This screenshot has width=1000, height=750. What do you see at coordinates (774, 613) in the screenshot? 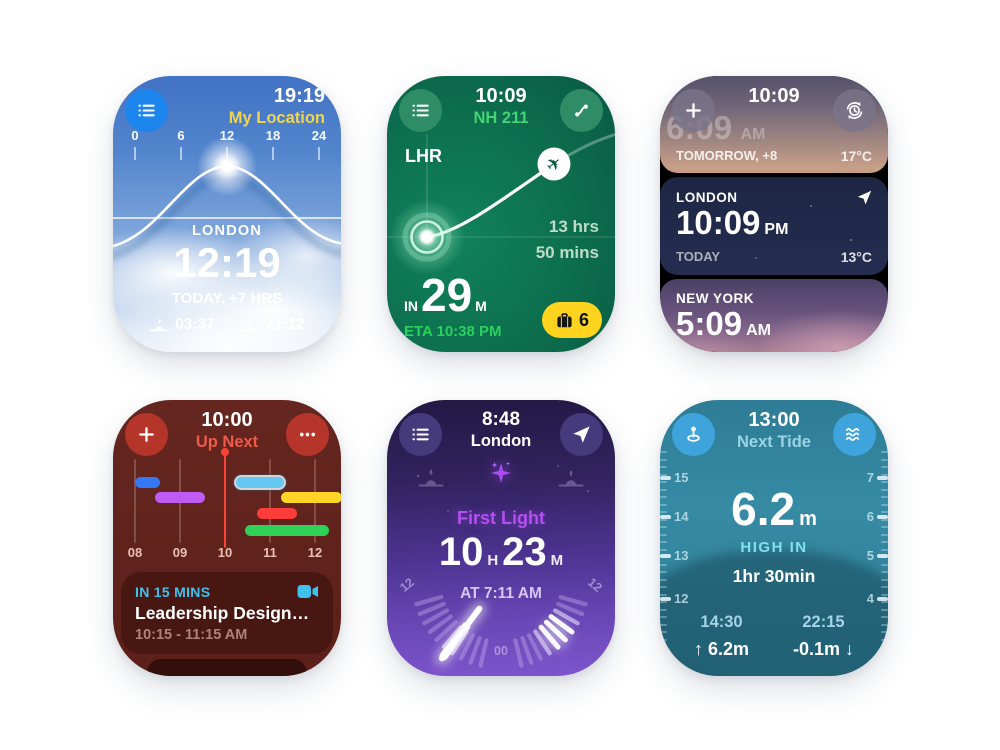
I see `water-dome` at bounding box center [774, 613].